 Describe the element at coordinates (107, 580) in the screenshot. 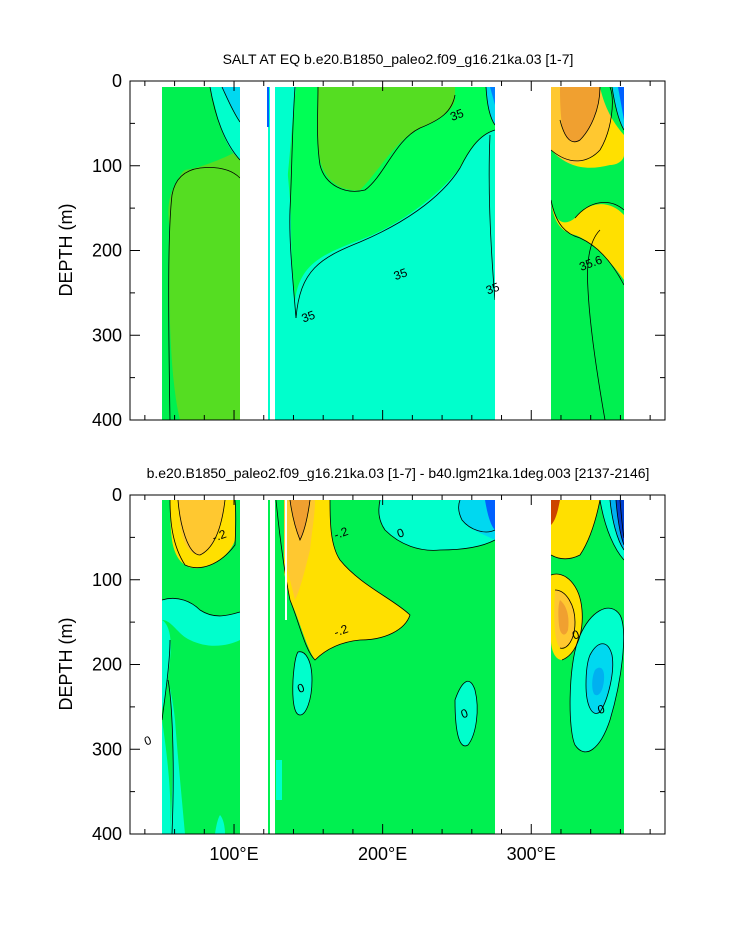

I see `bottom-y-tick-label: 100` at that location.